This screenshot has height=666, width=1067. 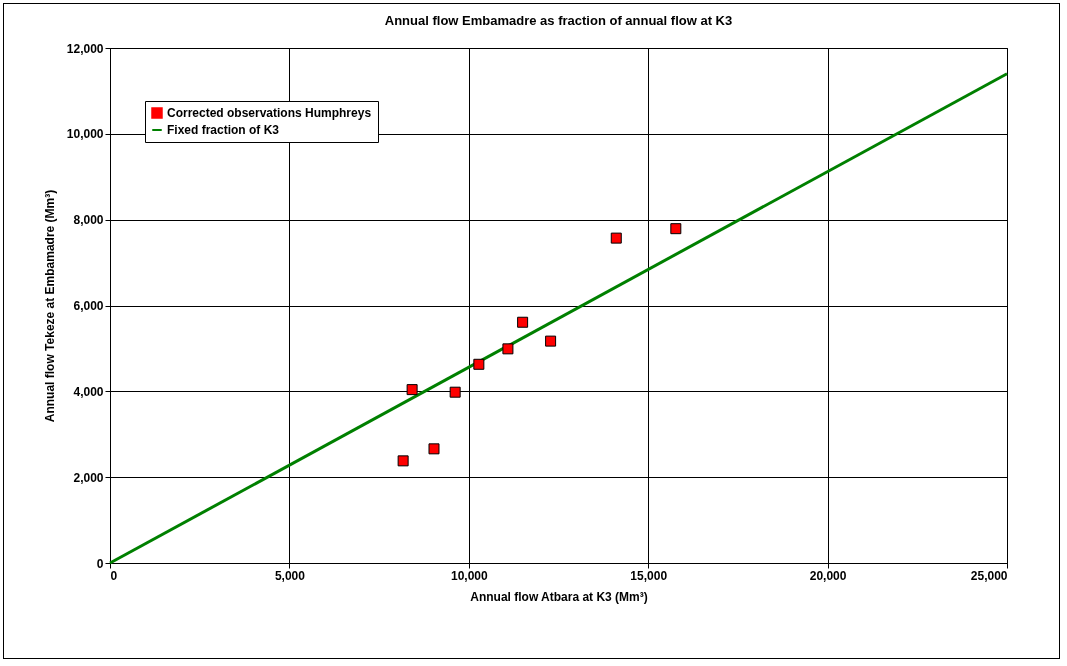 What do you see at coordinates (290, 575) in the screenshot?
I see `x-tick-label: 5,000` at bounding box center [290, 575].